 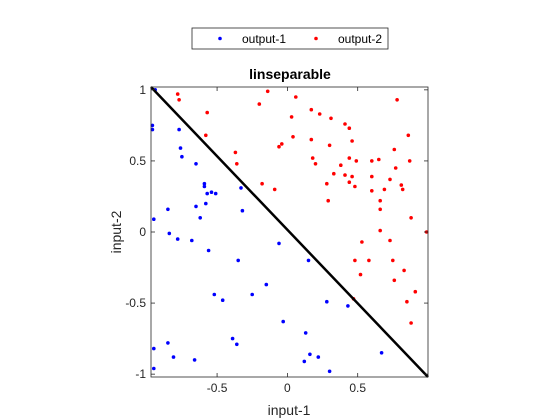 What do you see at coordinates (142, 90) in the screenshot?
I see `y-tick-label-4: 1` at bounding box center [142, 90].